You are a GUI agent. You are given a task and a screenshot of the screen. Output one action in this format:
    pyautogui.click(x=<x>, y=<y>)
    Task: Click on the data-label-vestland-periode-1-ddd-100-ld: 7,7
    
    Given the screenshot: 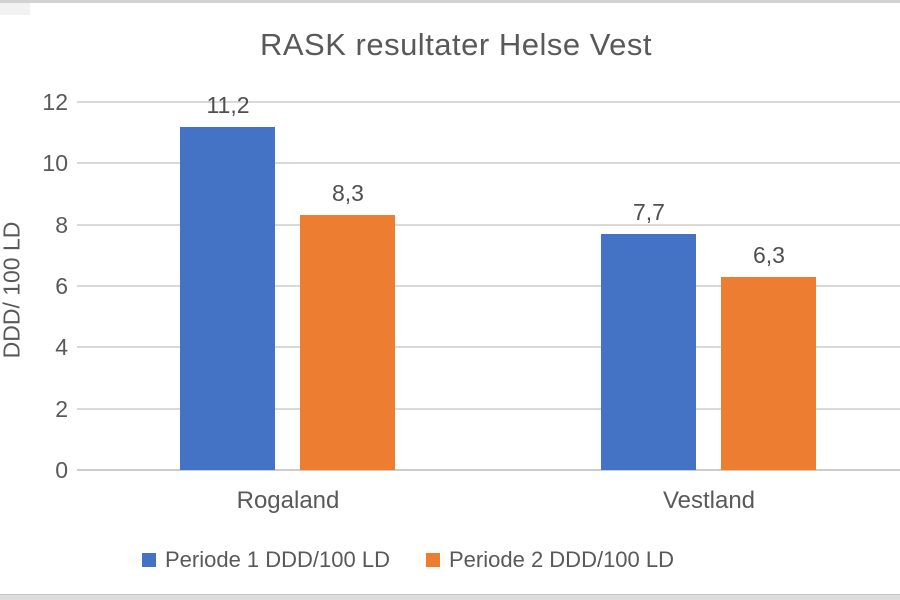 What is the action you would take?
    pyautogui.click(x=649, y=212)
    